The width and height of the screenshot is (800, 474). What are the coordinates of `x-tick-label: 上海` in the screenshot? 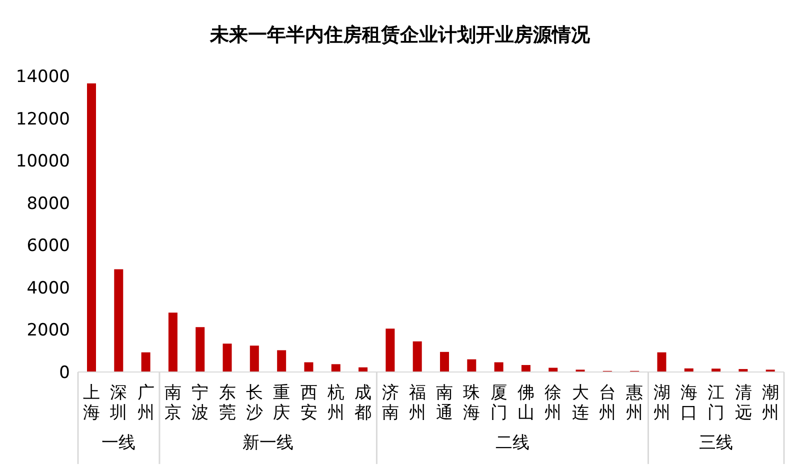 It's located at (91, 403).